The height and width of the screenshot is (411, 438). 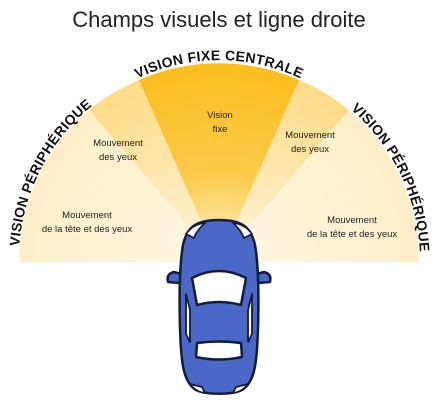 I want to click on right-side-window, so click(x=250, y=318).